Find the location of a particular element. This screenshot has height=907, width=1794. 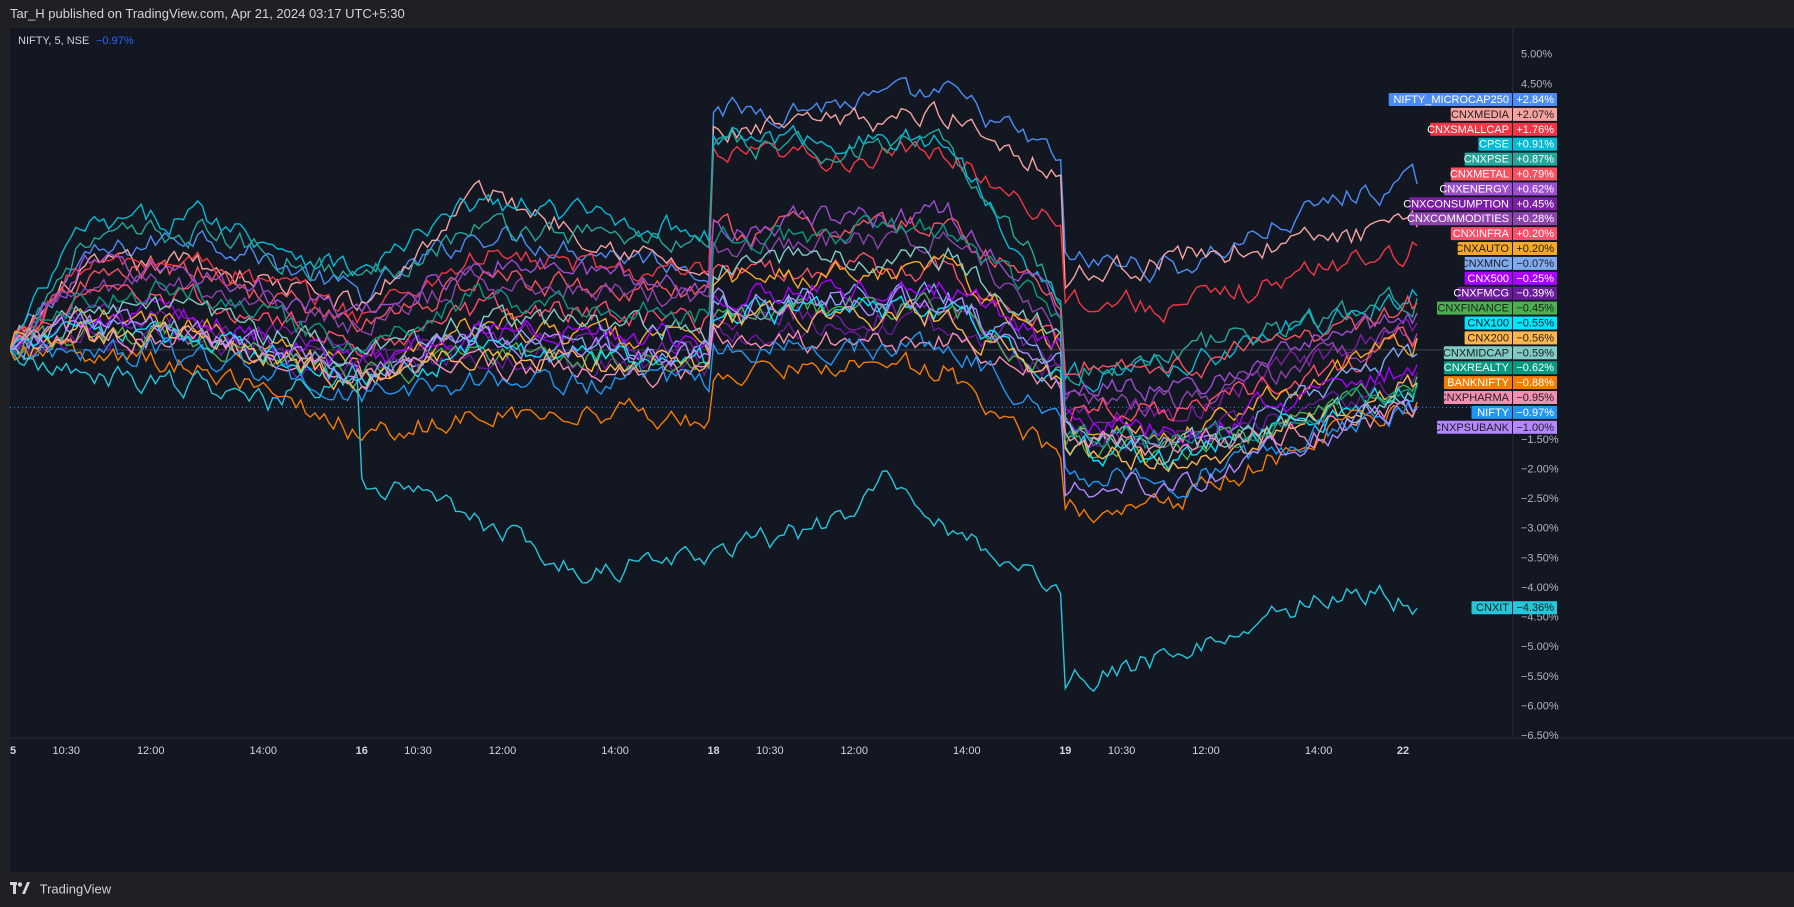

brand-name: TradingView is located at coordinates (75, 889).